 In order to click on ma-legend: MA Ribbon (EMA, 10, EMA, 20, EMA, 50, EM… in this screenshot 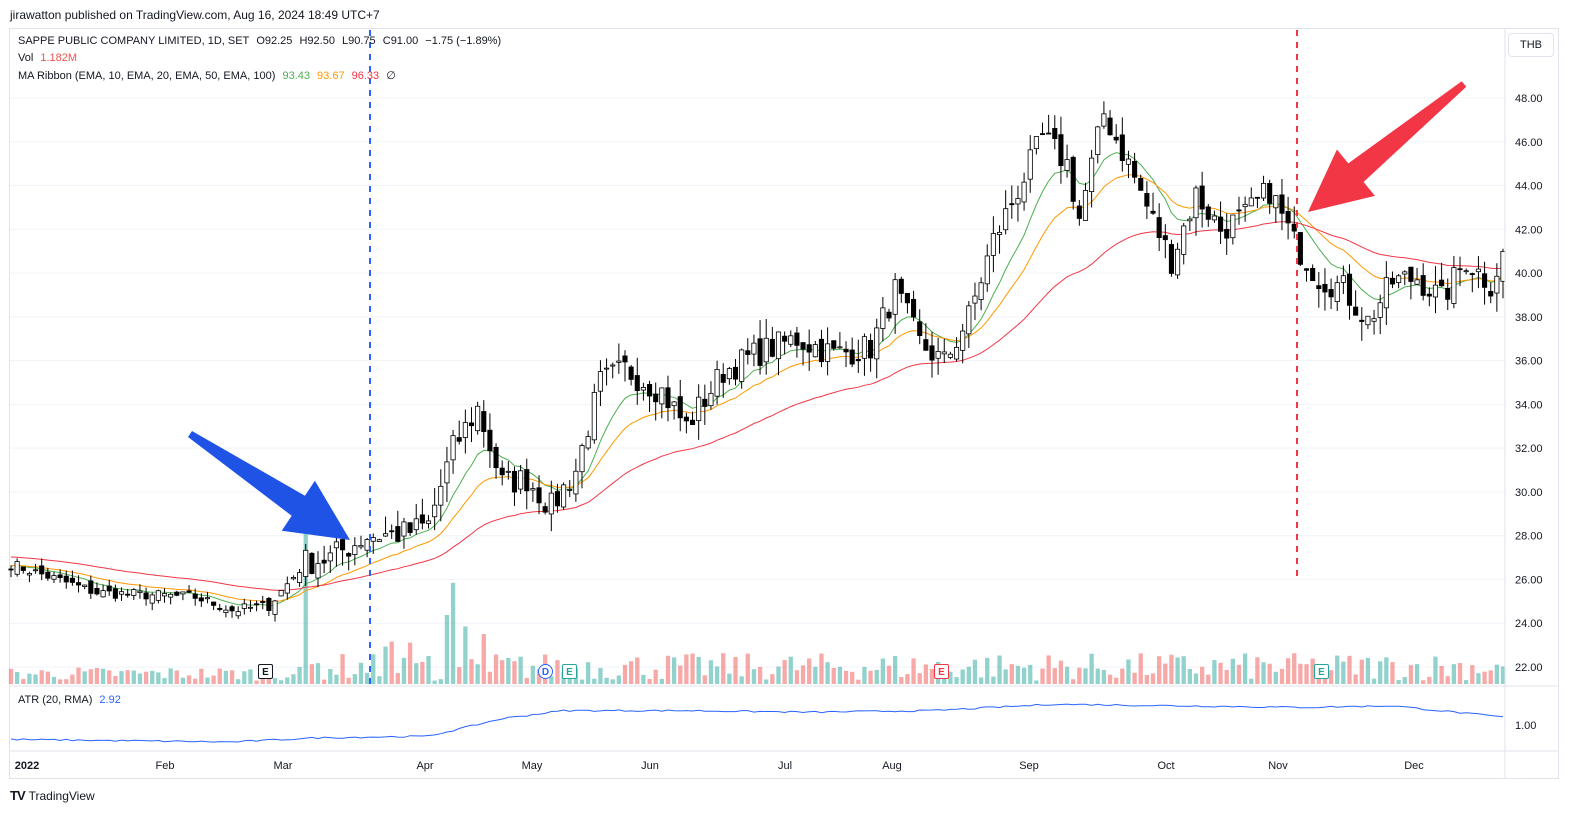, I will do `click(209, 75)`.